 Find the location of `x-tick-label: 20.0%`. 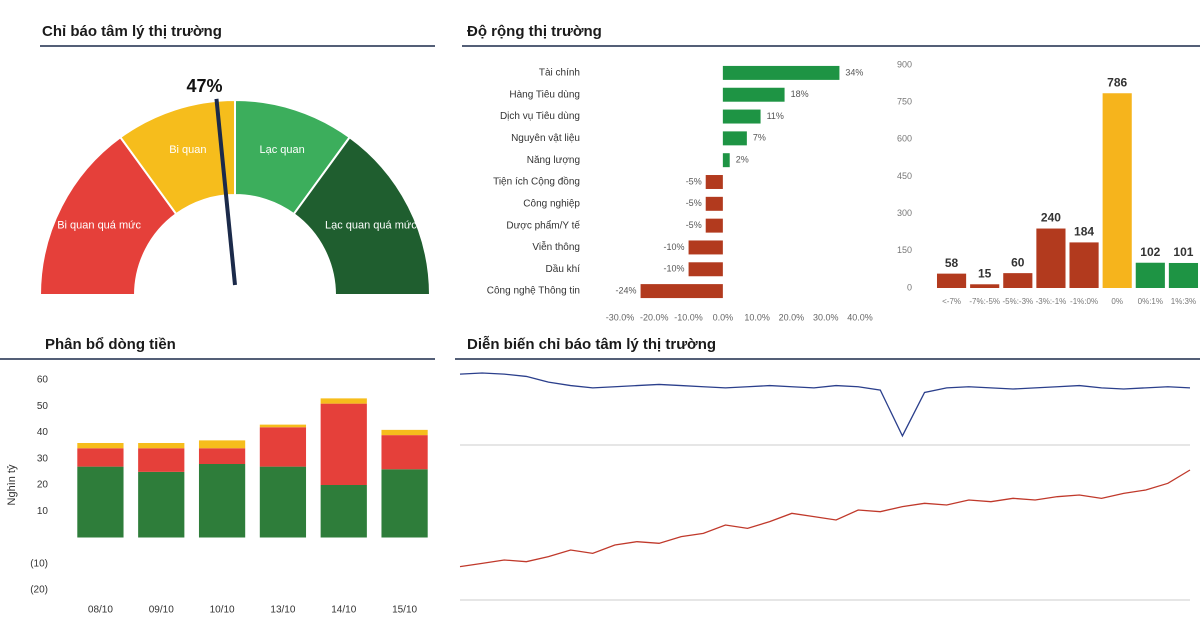

x-tick-label: 20.0% is located at coordinates (792, 317).